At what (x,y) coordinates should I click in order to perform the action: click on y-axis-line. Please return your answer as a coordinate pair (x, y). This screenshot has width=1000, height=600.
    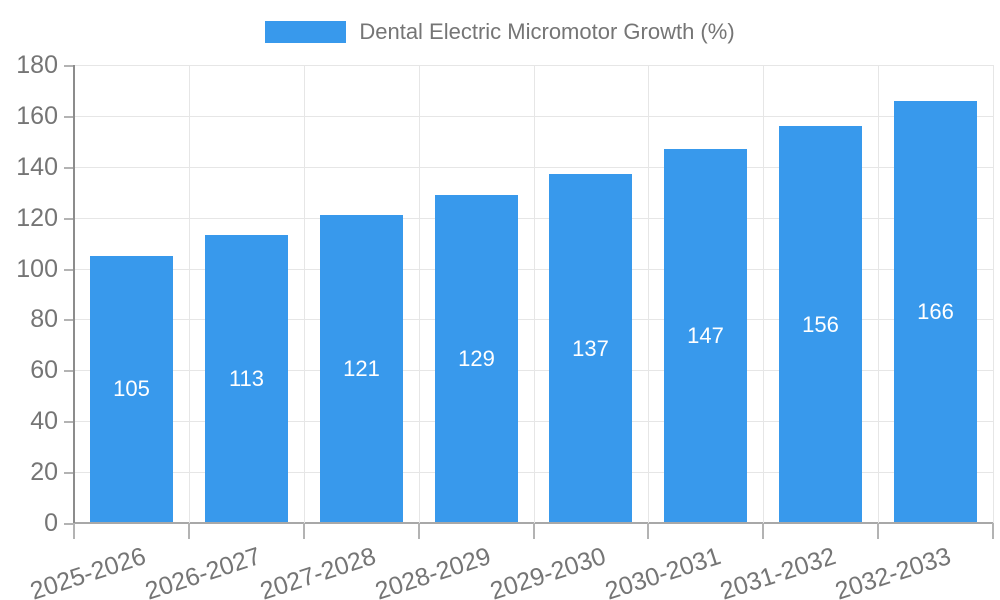
    Looking at the image, I should click on (74, 294).